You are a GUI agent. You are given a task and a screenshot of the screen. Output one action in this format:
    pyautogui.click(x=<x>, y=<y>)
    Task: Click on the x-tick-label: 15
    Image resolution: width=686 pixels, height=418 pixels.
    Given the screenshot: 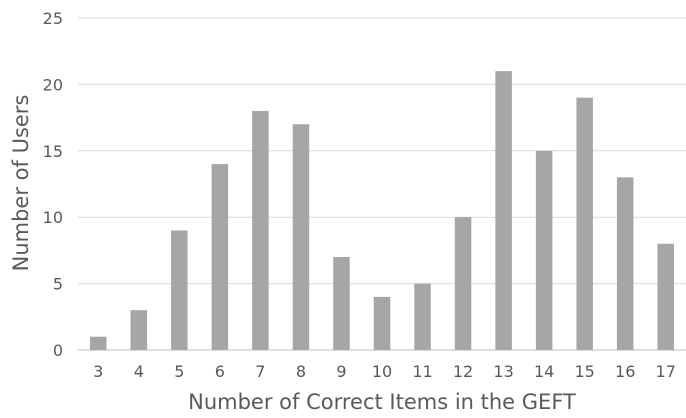 What is the action you would take?
    pyautogui.click(x=584, y=371)
    